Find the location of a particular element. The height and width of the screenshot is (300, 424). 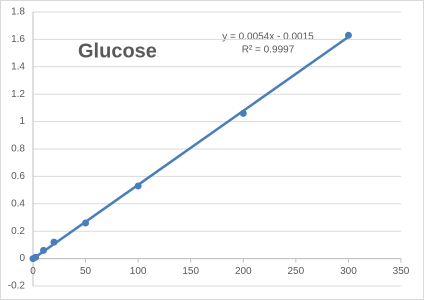

y-tick-label: 1.2 is located at coordinates (18, 94).